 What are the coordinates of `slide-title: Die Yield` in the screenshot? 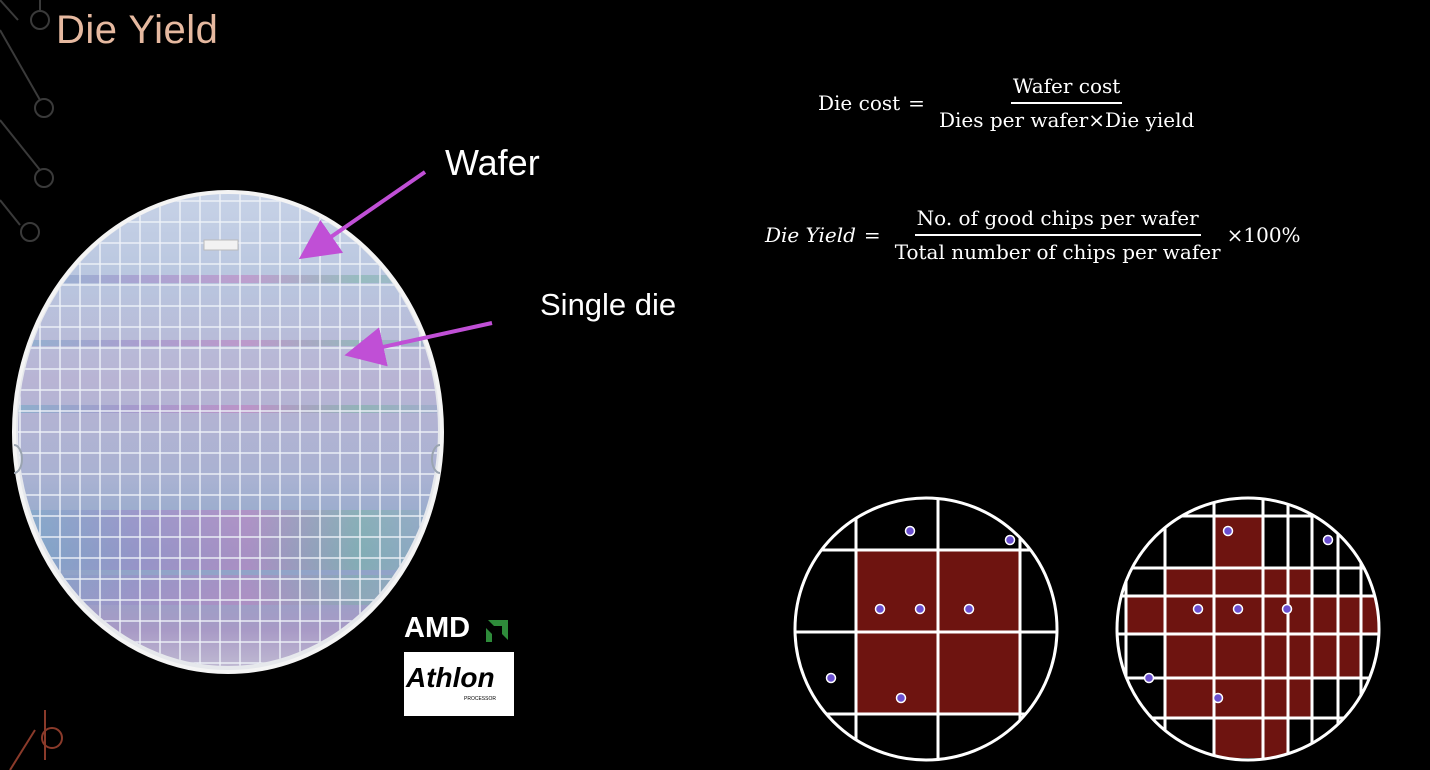 It's located at (137, 30).